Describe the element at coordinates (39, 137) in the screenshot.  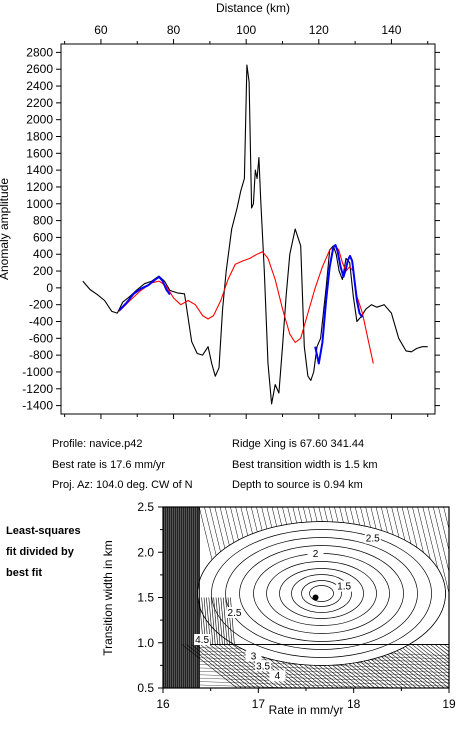
I see `y-tick-label: 1800` at that location.